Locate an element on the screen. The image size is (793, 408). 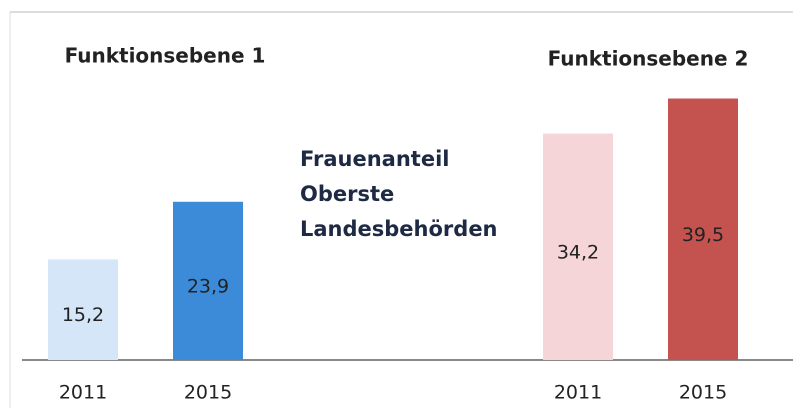
value-label: 34,2 is located at coordinates (578, 252).